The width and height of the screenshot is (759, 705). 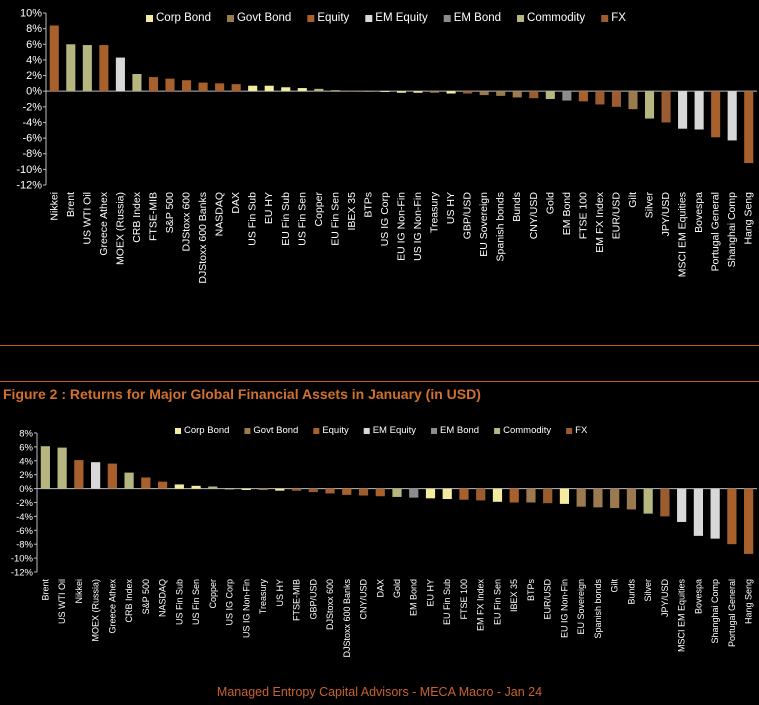 I want to click on y-tick-label: -12%, so click(x=22, y=573).